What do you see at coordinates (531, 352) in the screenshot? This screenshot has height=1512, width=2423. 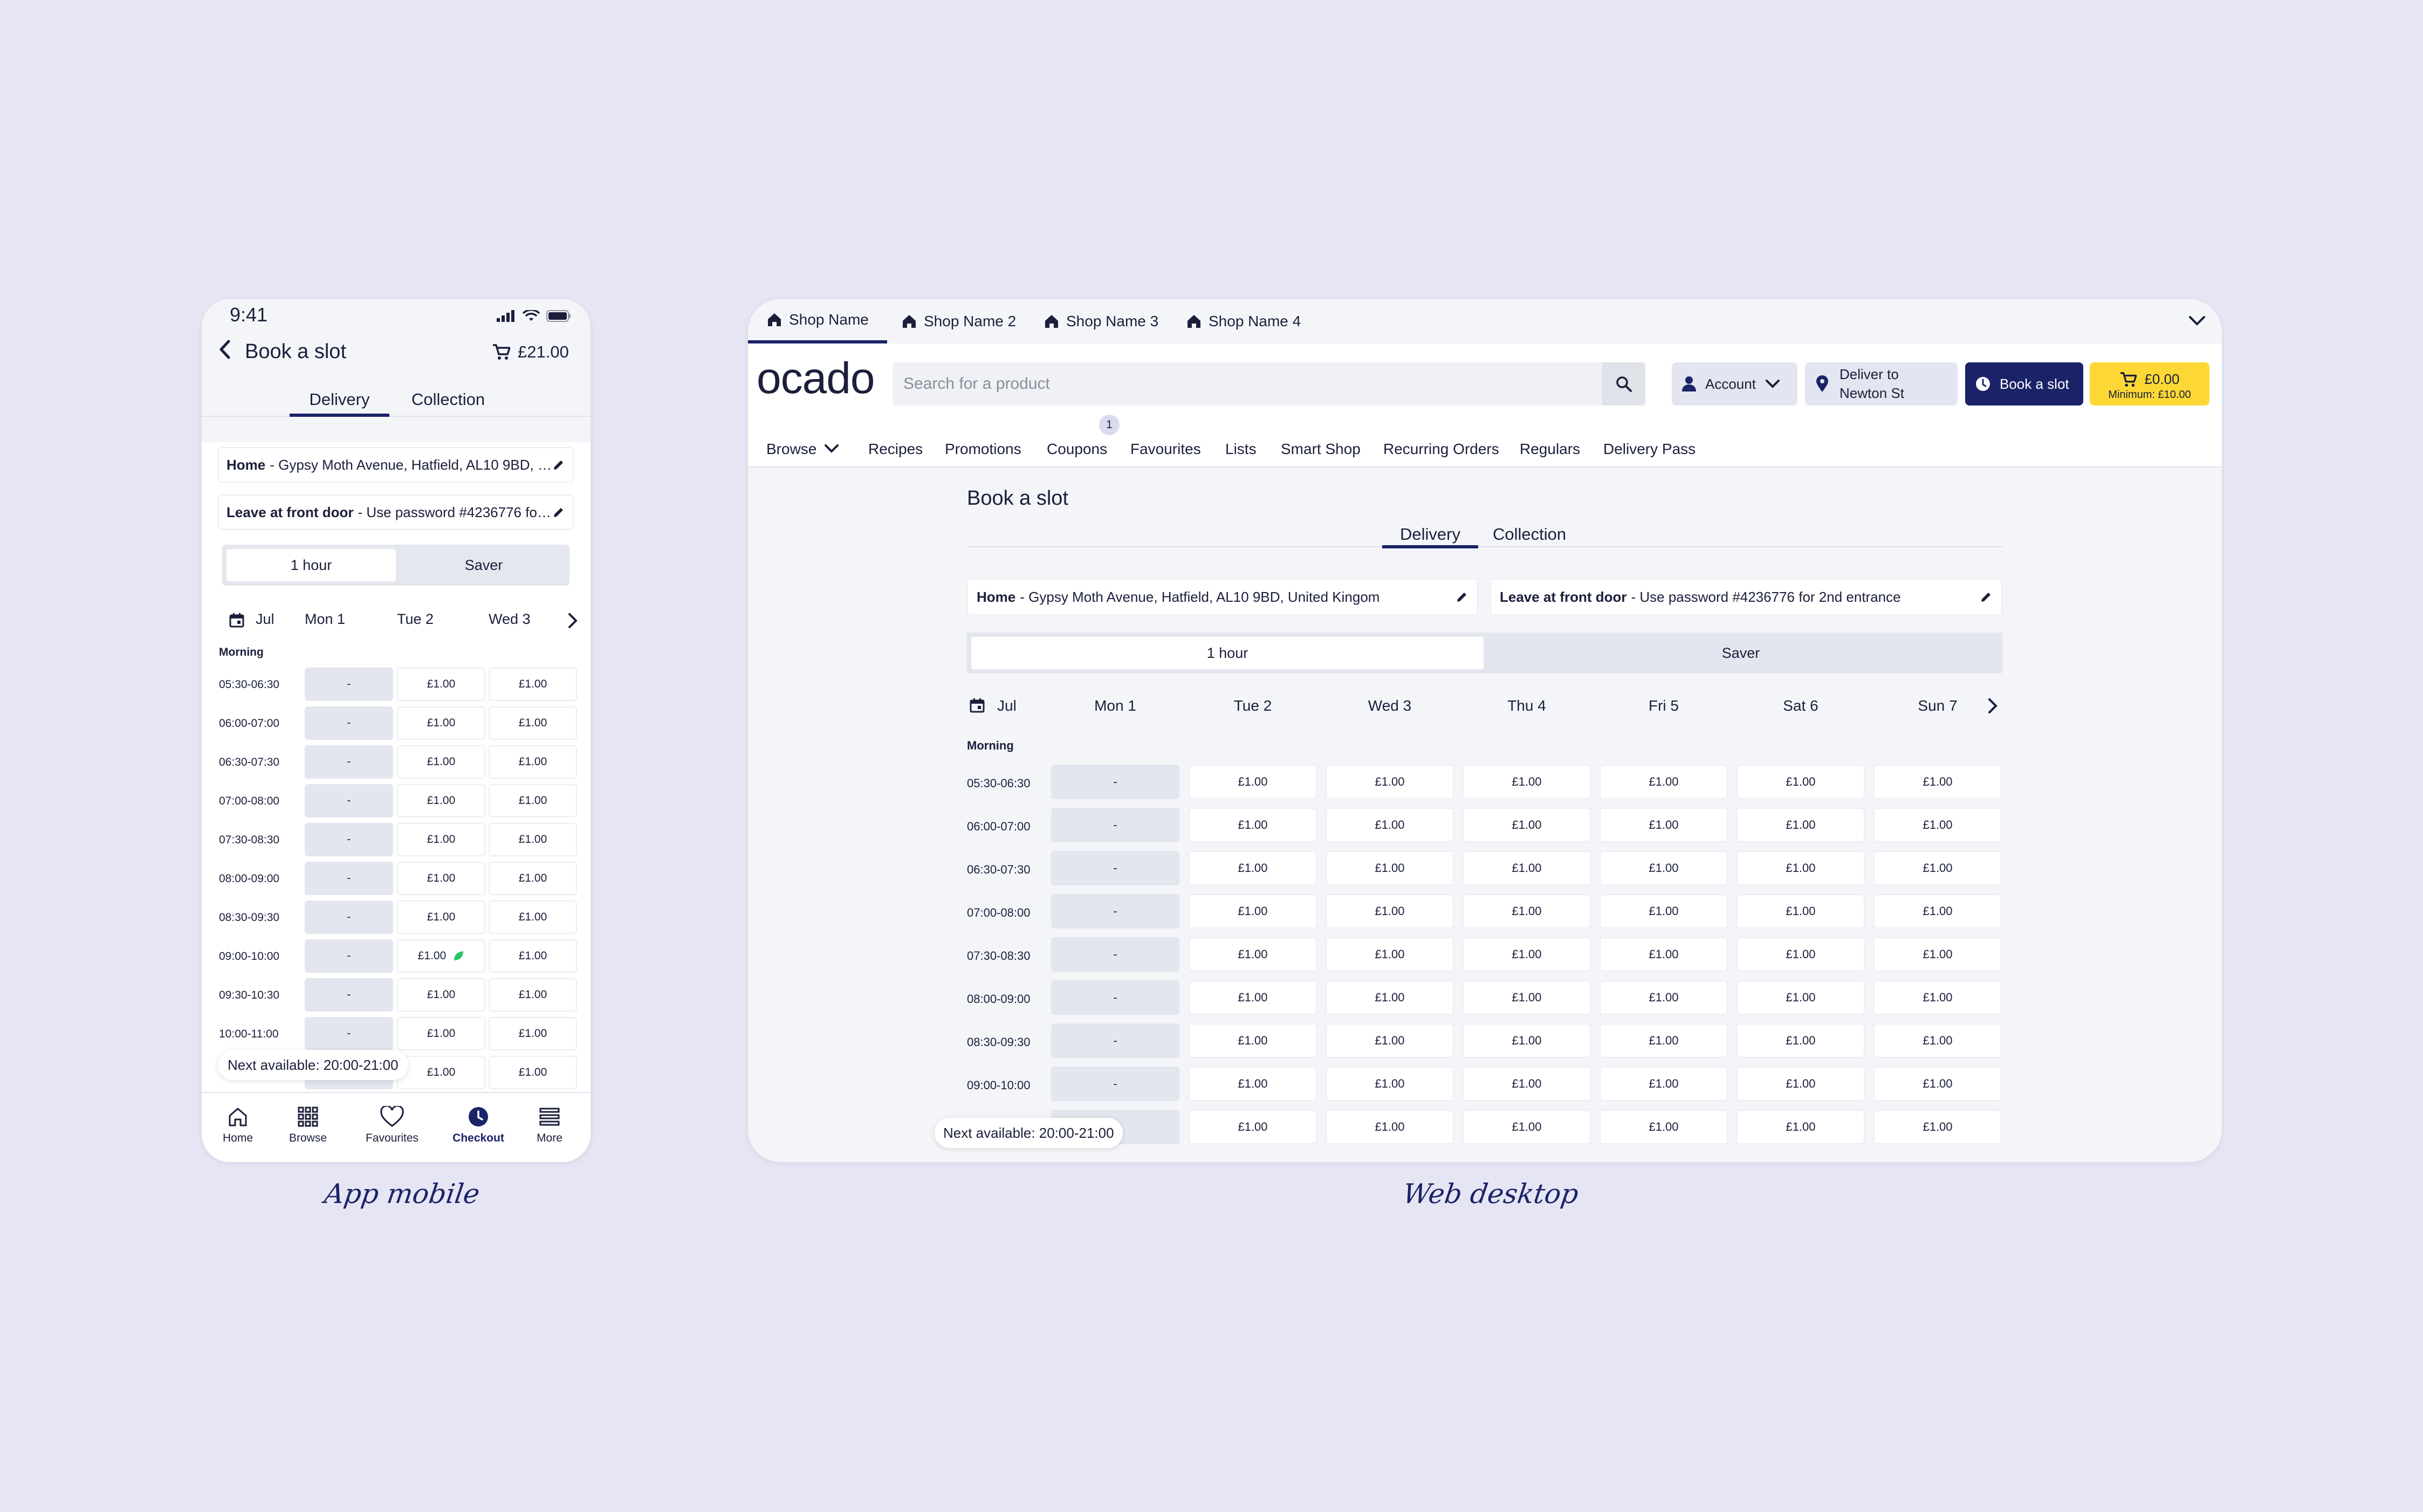 I see `cart-summary: £21.00` at bounding box center [531, 352].